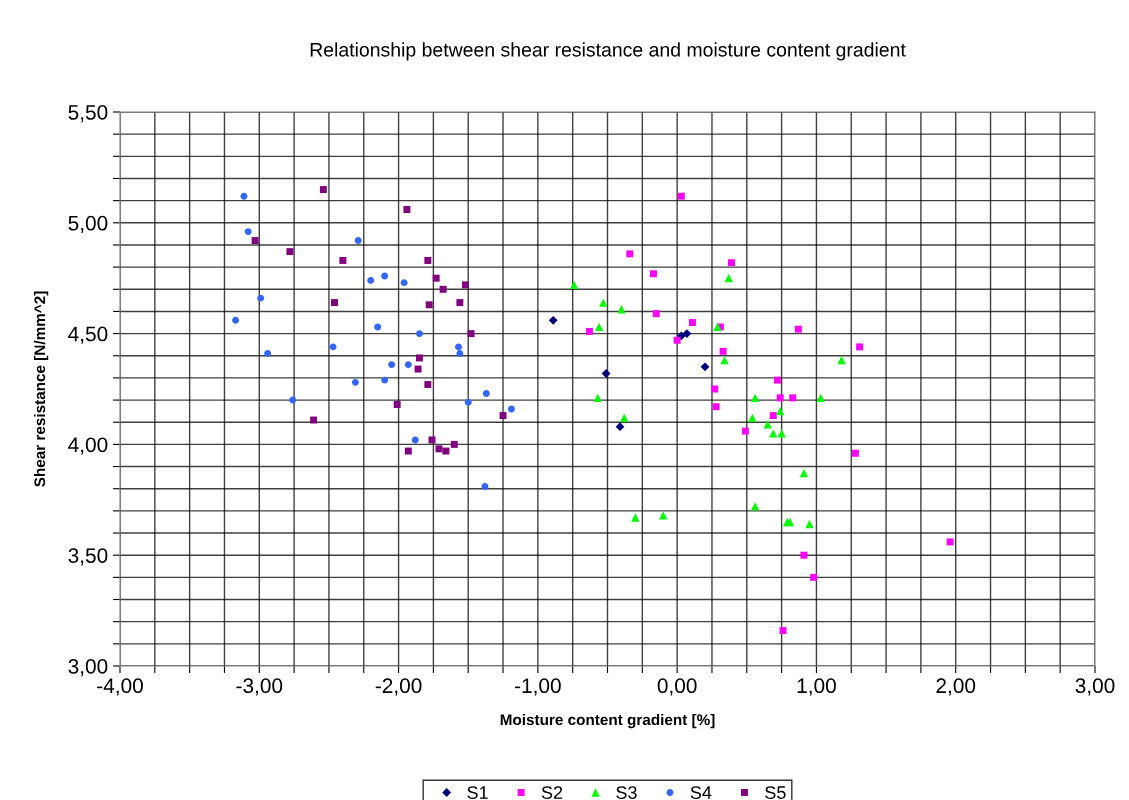 The image size is (1129, 800). I want to click on x-tick-label: -3,00, so click(259, 687).